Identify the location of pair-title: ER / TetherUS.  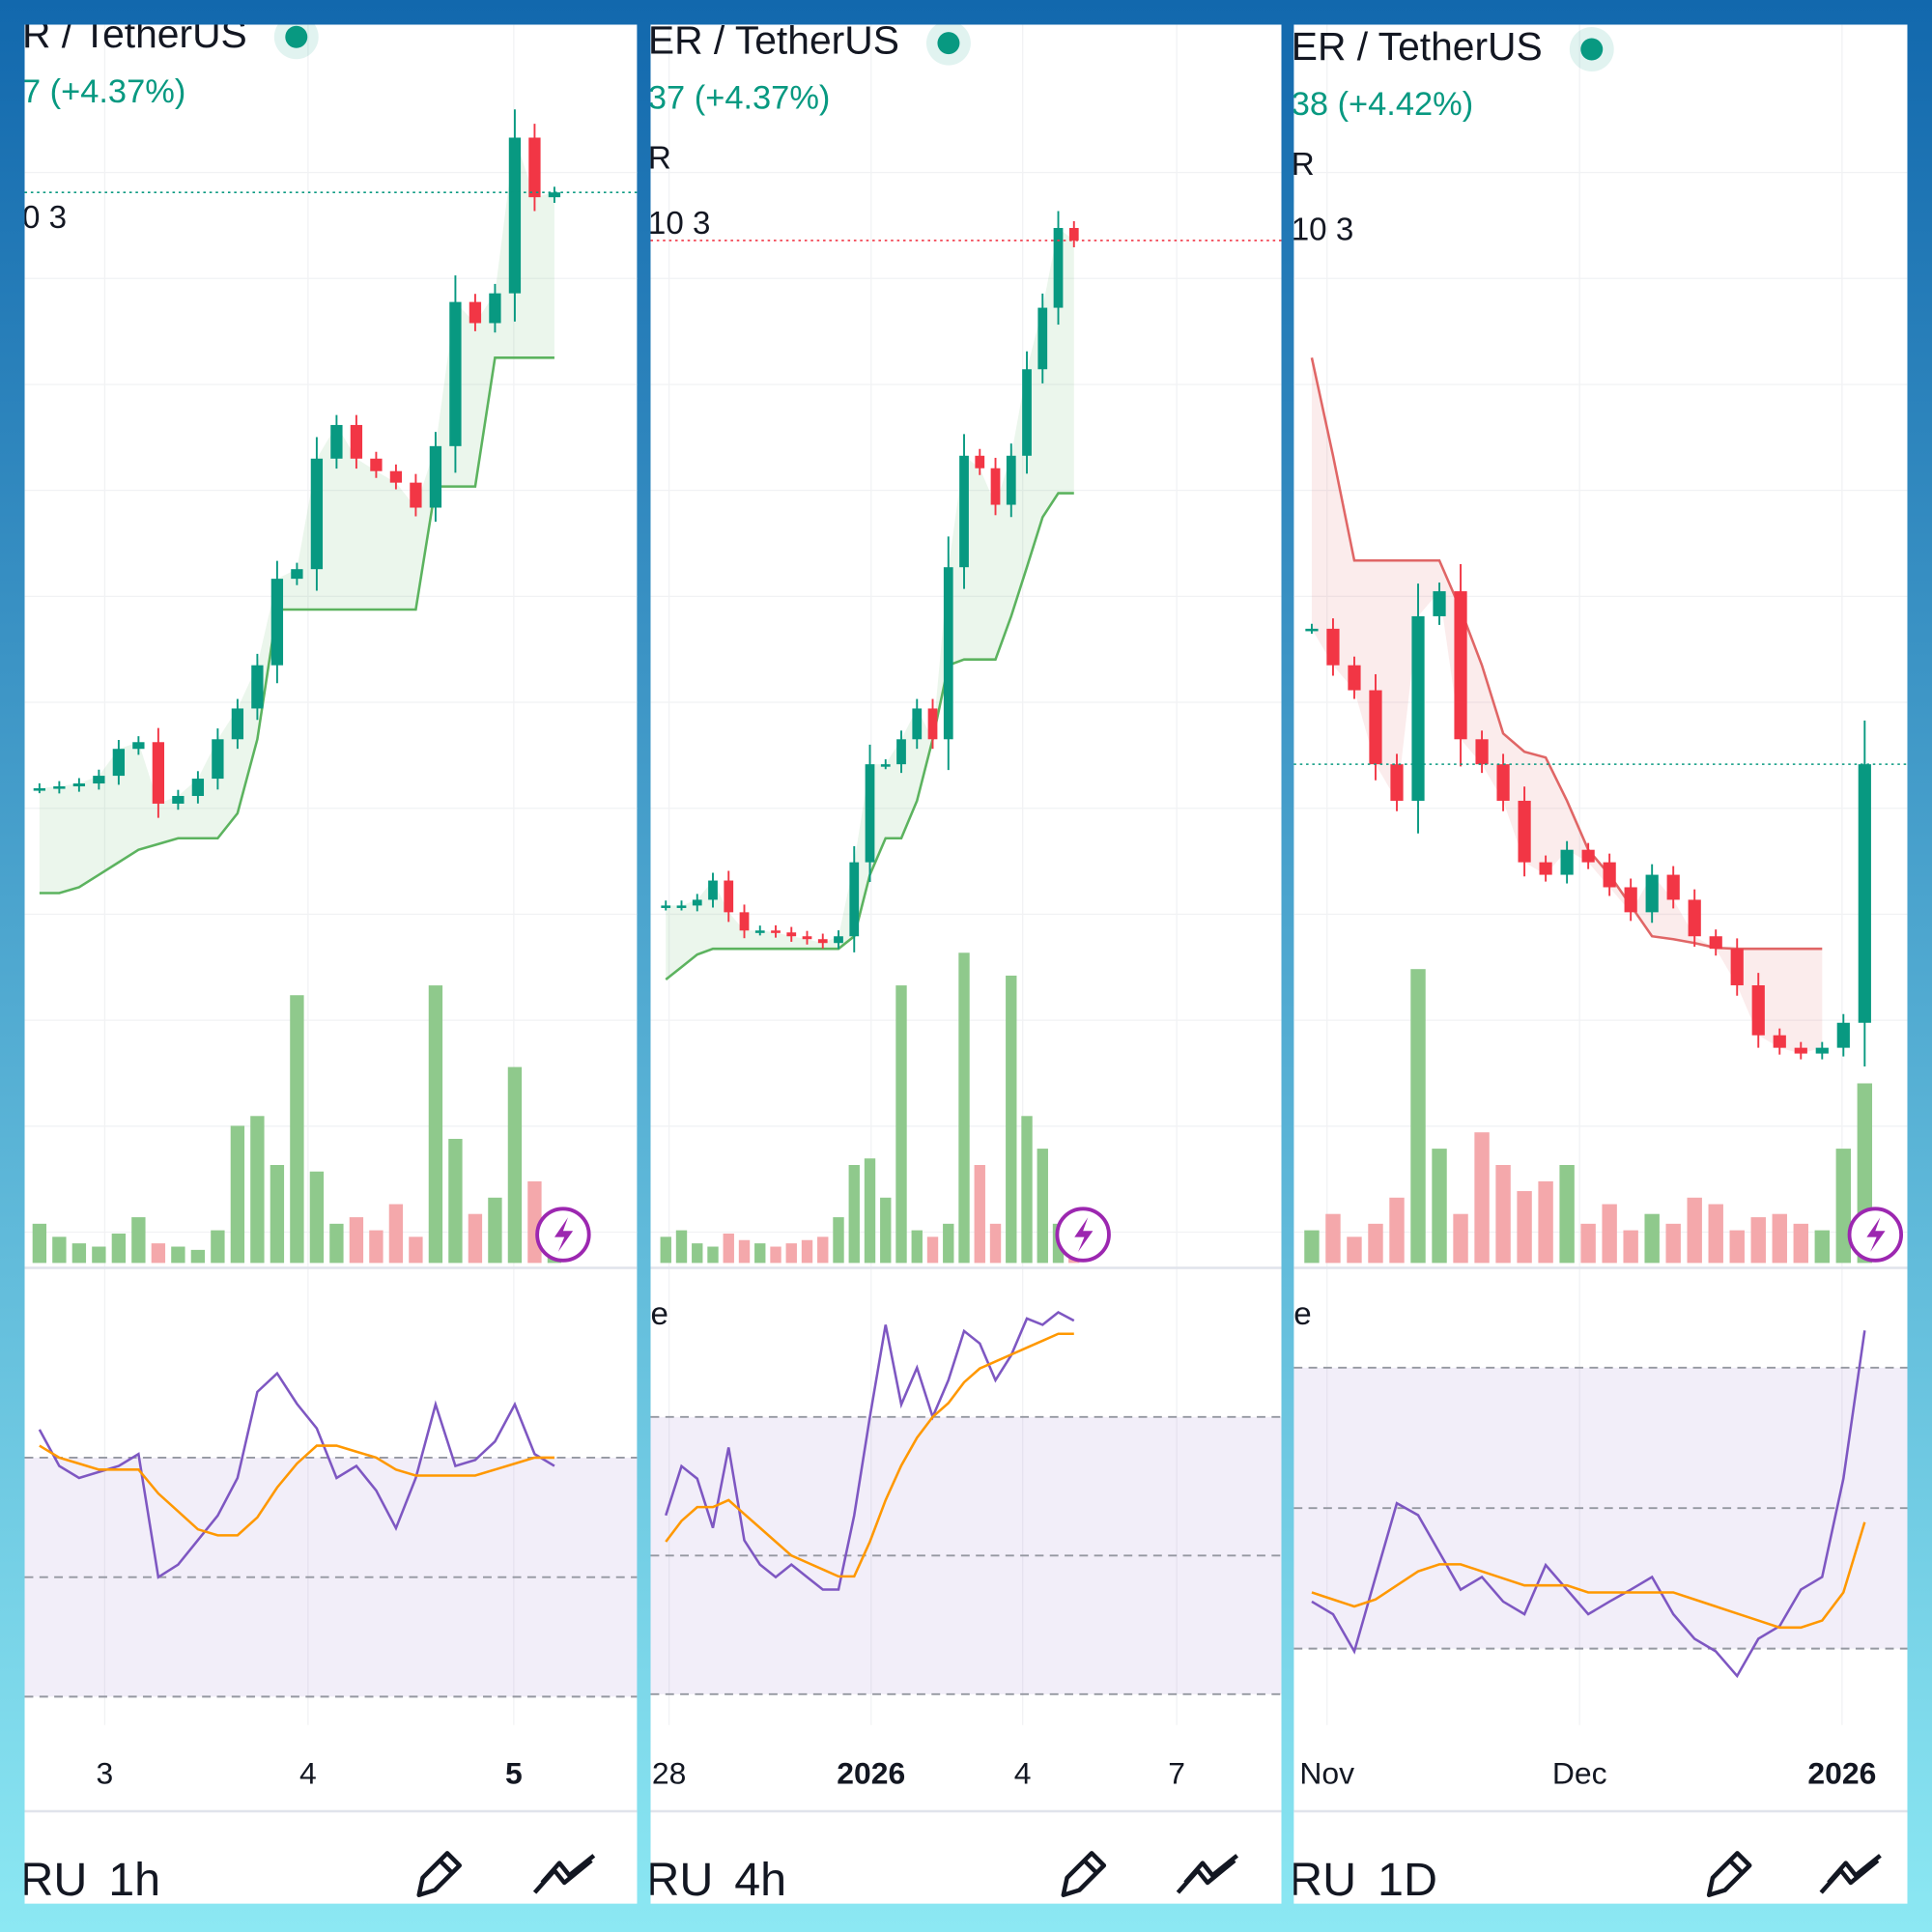
(1417, 46).